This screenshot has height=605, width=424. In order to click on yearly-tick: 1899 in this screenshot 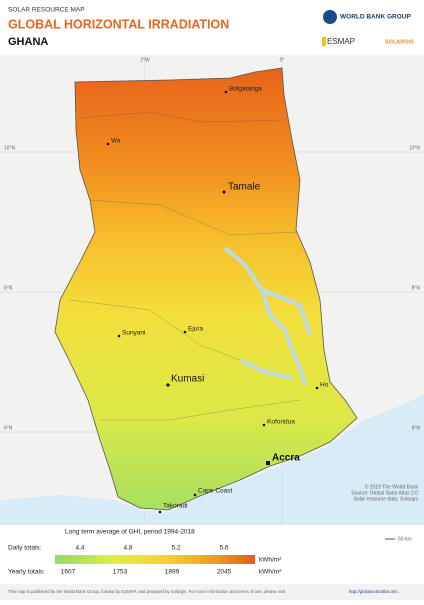, I will do `click(172, 572)`.